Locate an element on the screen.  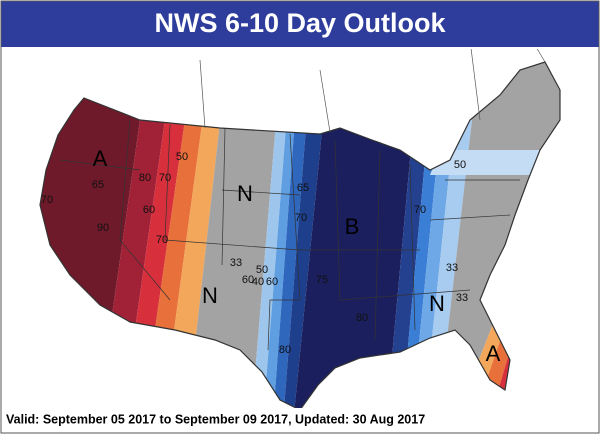
contour-label: 40 is located at coordinates (258, 282).